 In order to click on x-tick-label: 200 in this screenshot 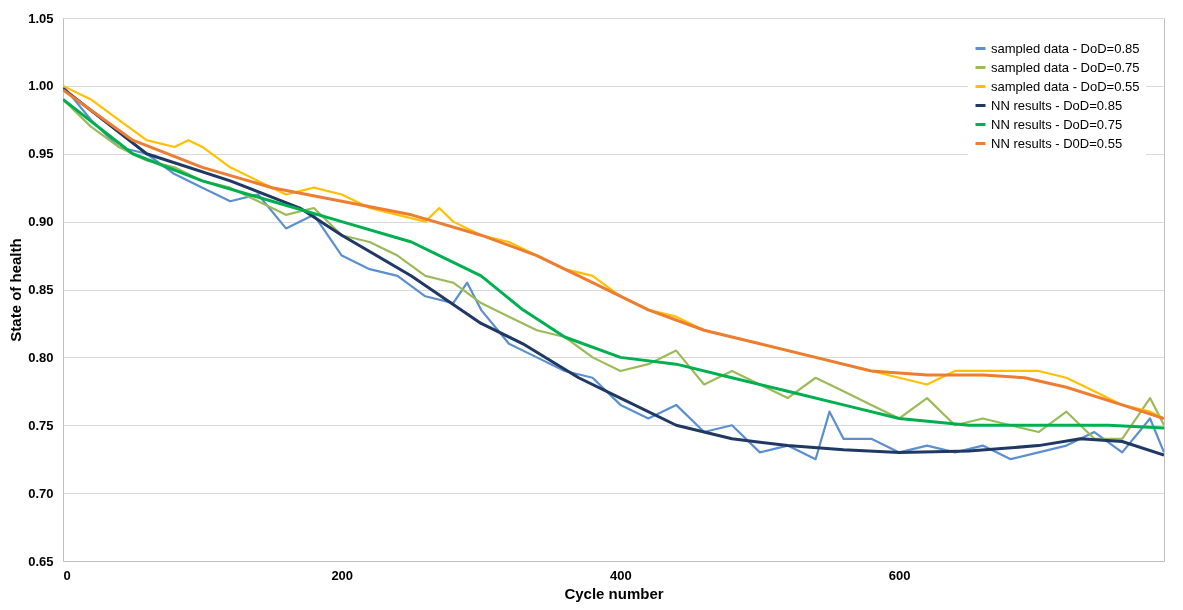, I will do `click(342, 575)`.